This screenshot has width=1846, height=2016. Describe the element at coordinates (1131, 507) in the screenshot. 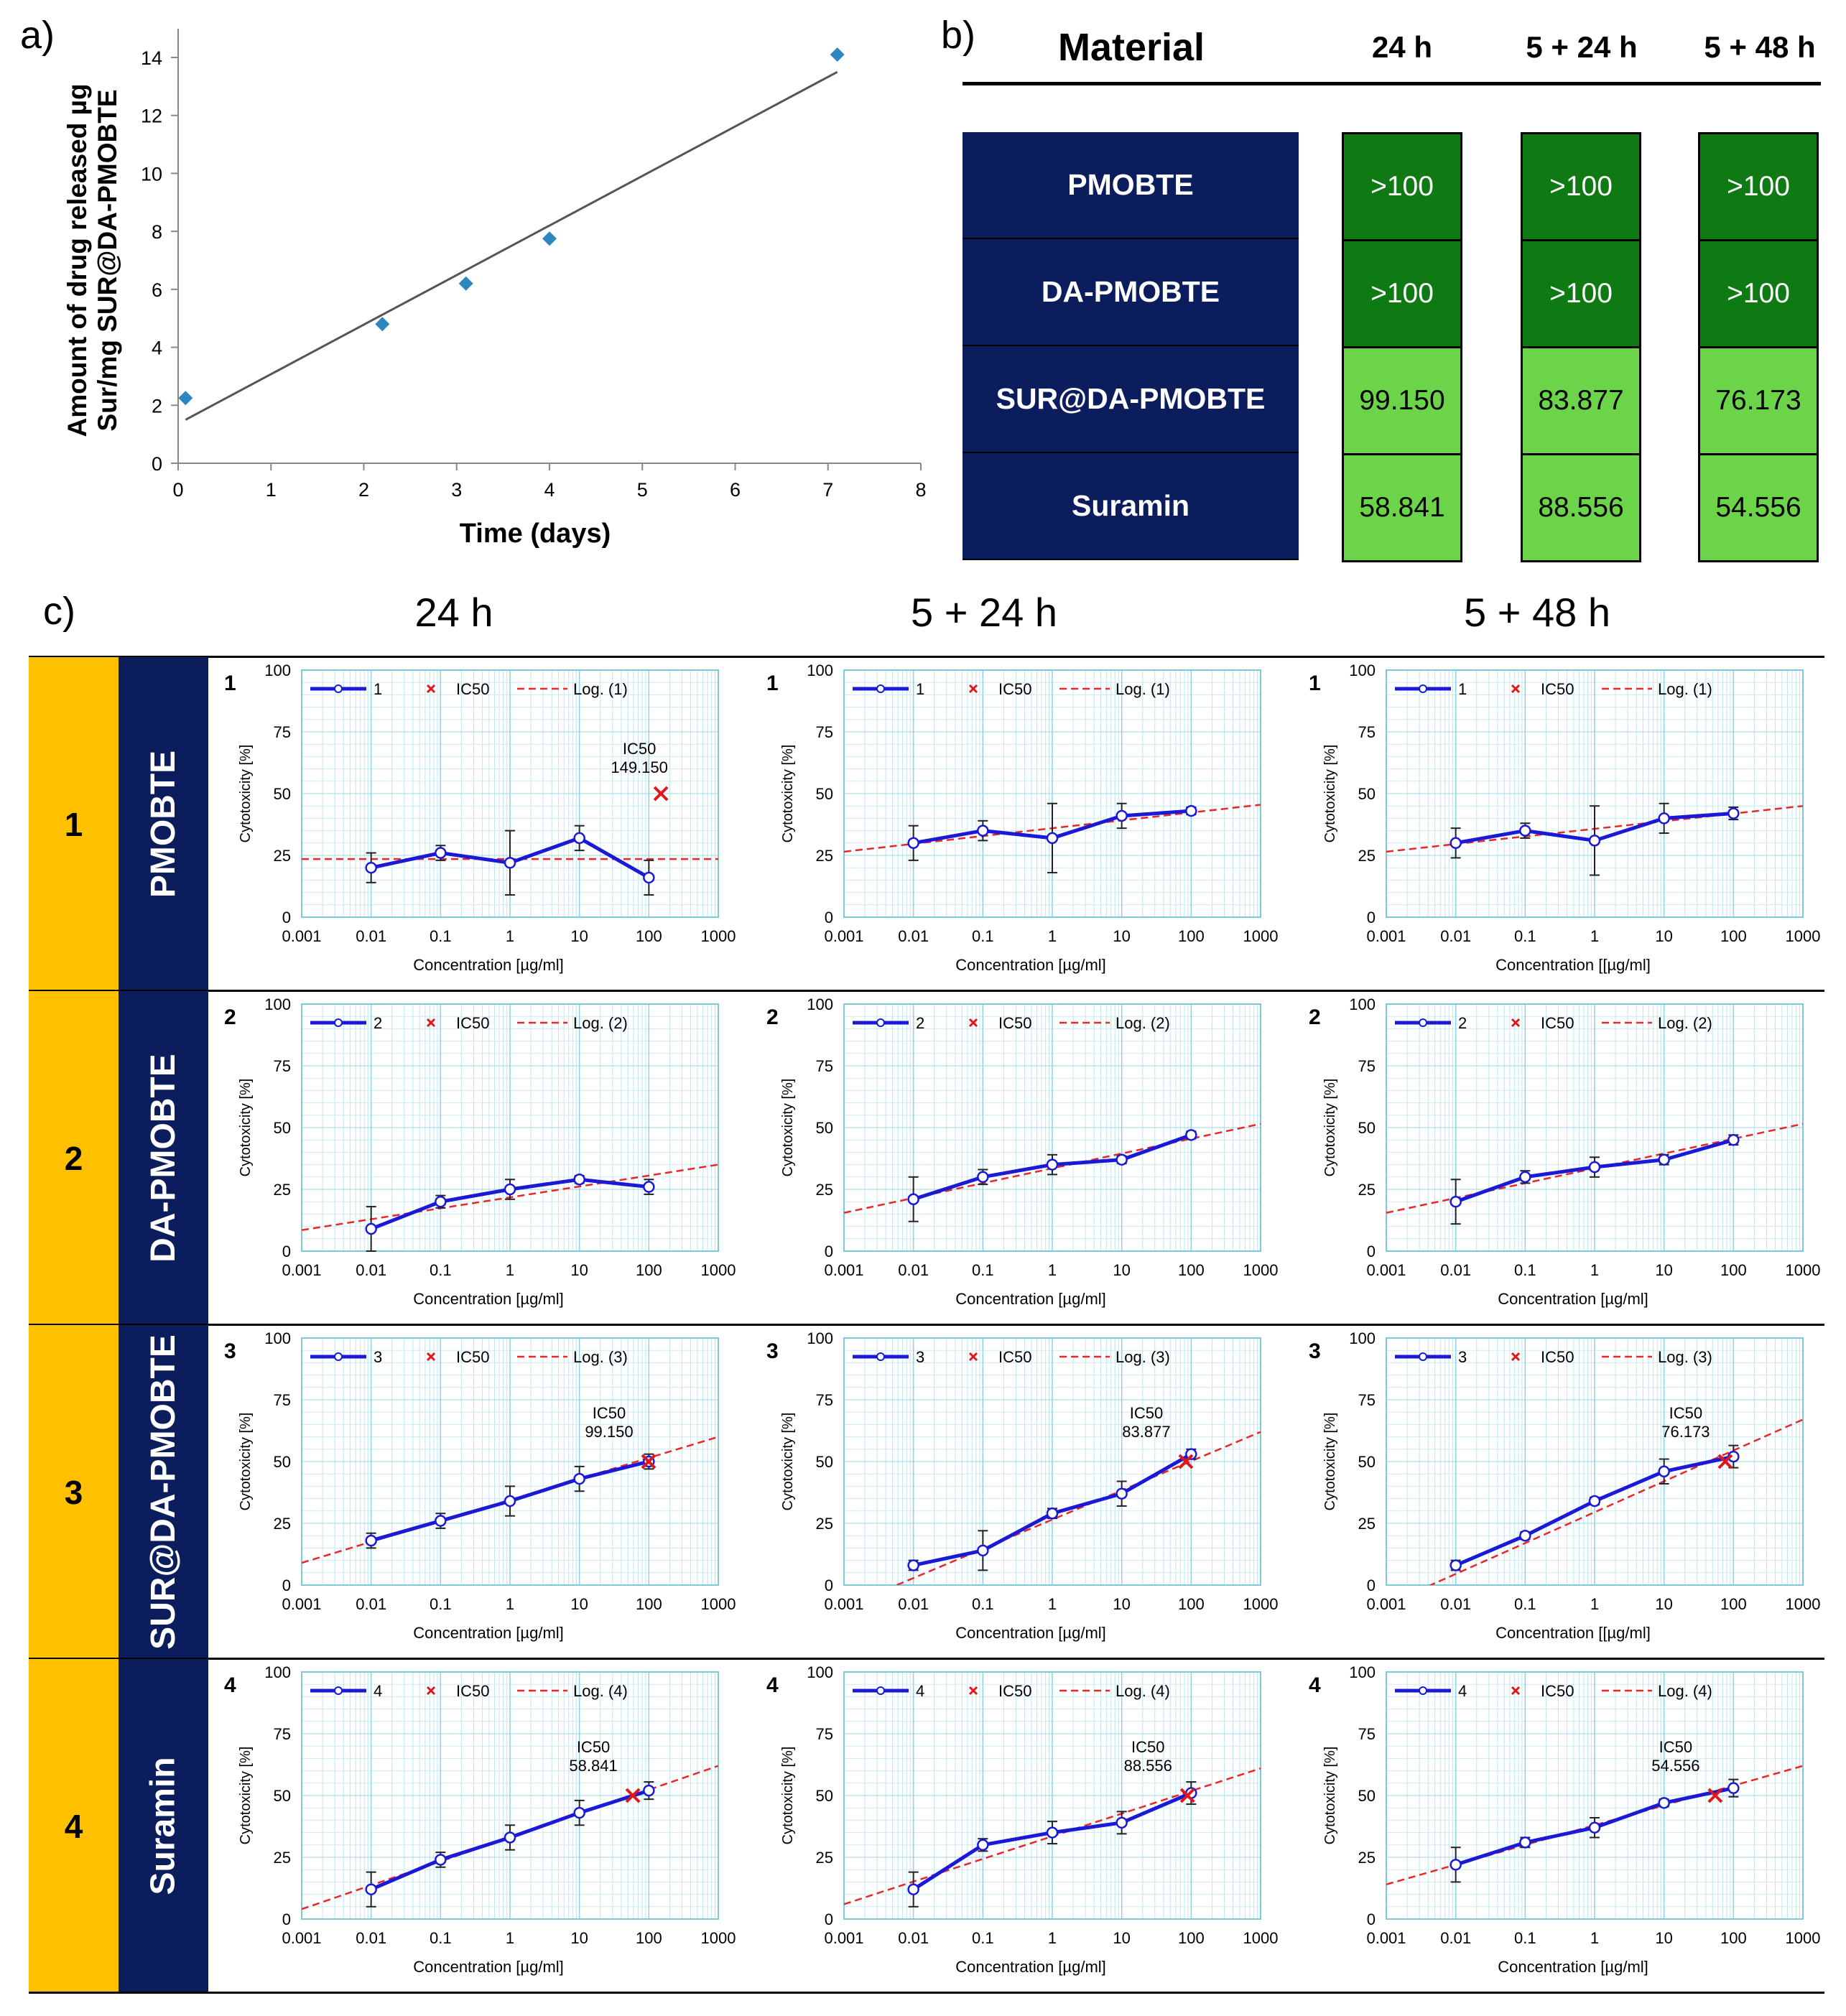

I see `material-cell: Suramin` at that location.